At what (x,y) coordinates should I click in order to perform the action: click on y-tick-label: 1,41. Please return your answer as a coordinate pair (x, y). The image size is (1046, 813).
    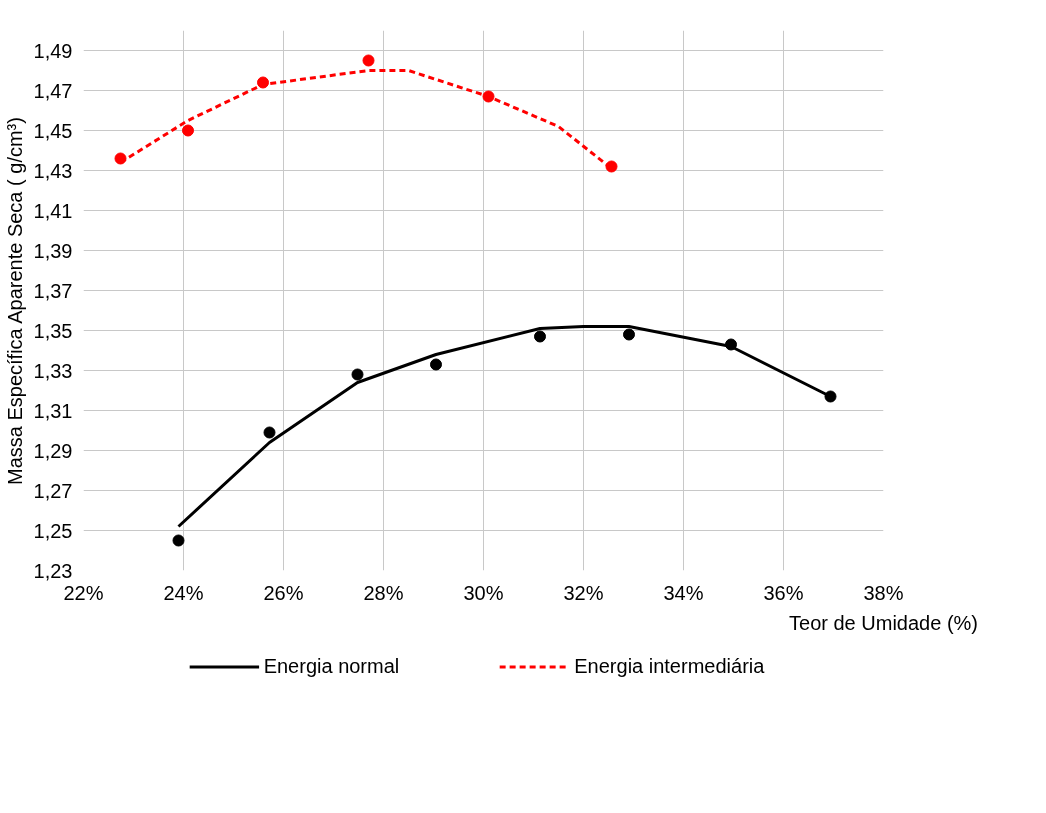
    Looking at the image, I should click on (53, 210).